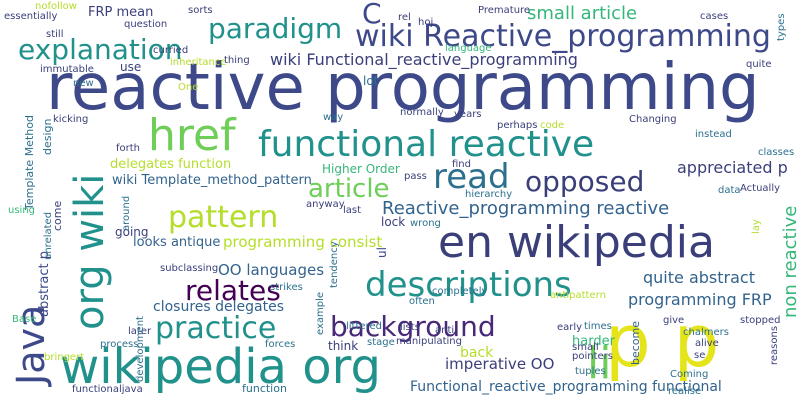 The height and width of the screenshot is (400, 800). I want to click on cloud-word: opposed, so click(585, 181).